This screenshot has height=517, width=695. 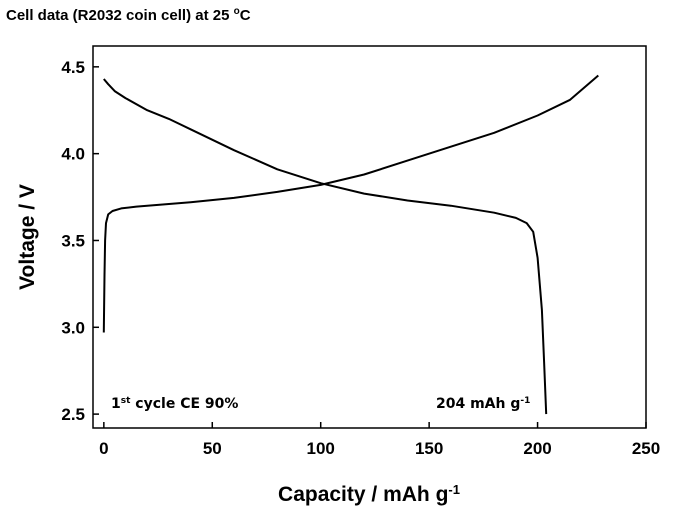 I want to click on chart-title: Cell data (R2032 coin cell) at 25 oC, so click(x=128, y=15).